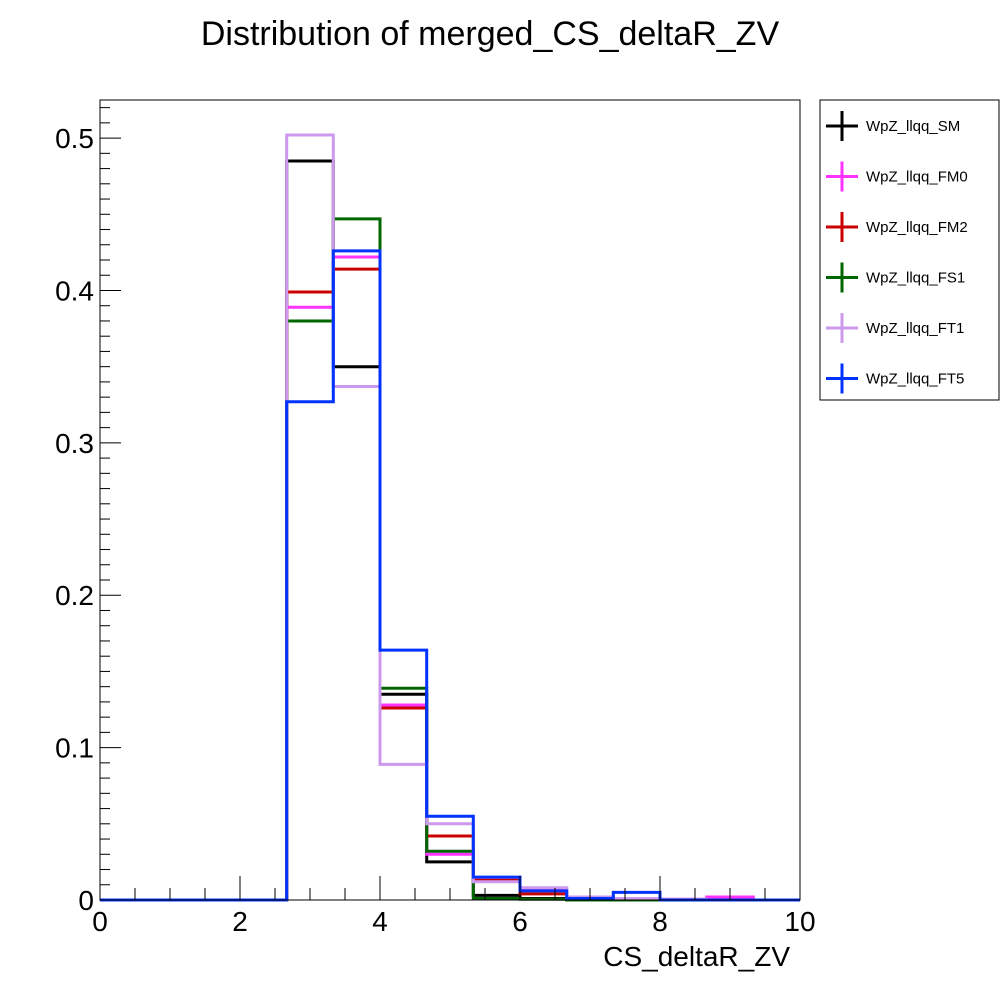 The height and width of the screenshot is (1000, 1000). What do you see at coordinates (490, 34) in the screenshot?
I see `chart-title: Distribution of merged_CS_deltaR_ZV` at bounding box center [490, 34].